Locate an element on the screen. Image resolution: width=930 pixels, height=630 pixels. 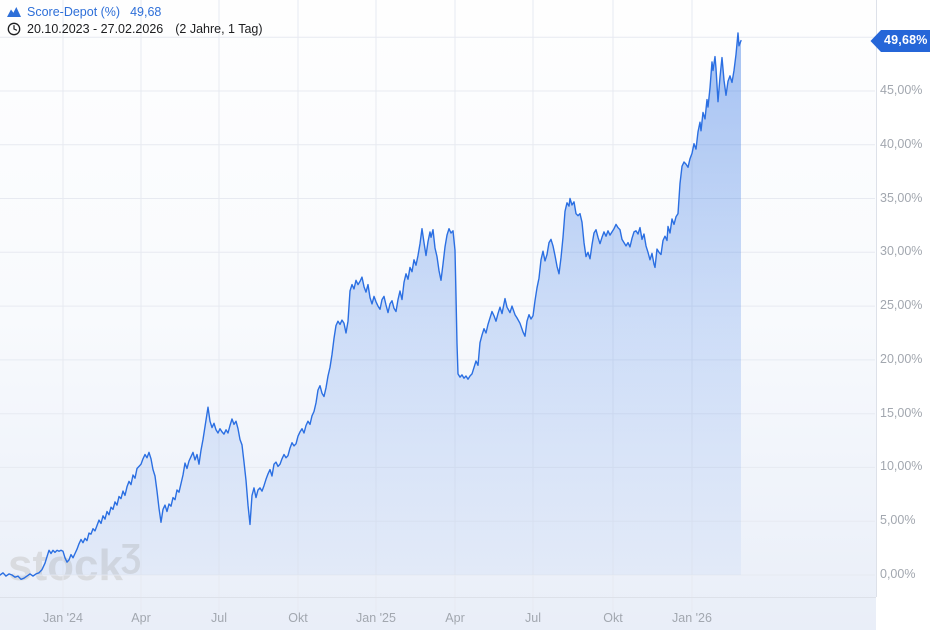
y-tick-label: 15,00% is located at coordinates (901, 412).